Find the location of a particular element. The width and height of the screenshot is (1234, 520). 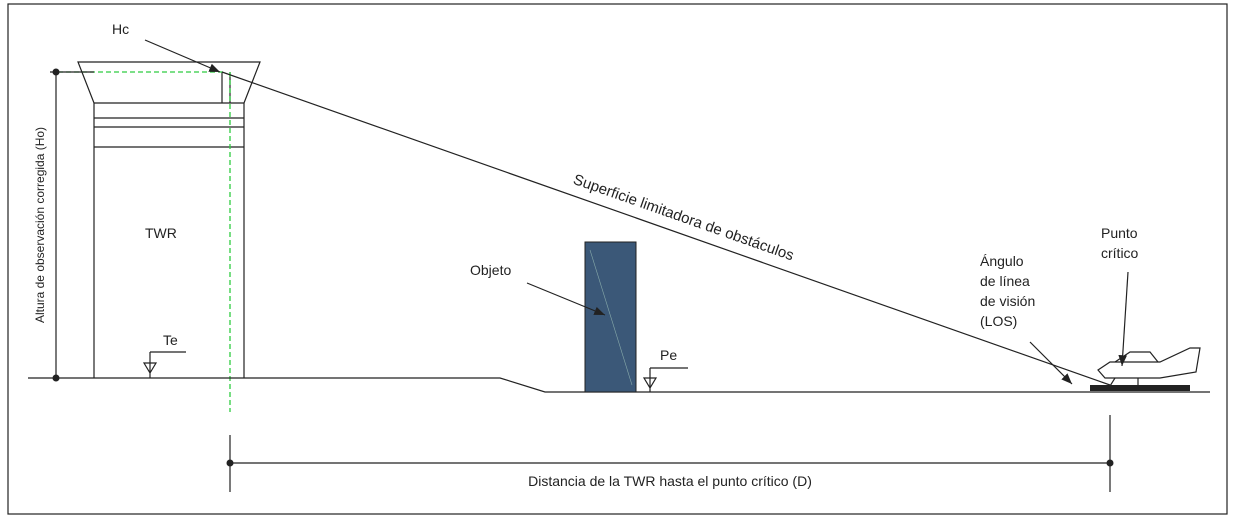

twr-label: TWR is located at coordinates (161, 233).